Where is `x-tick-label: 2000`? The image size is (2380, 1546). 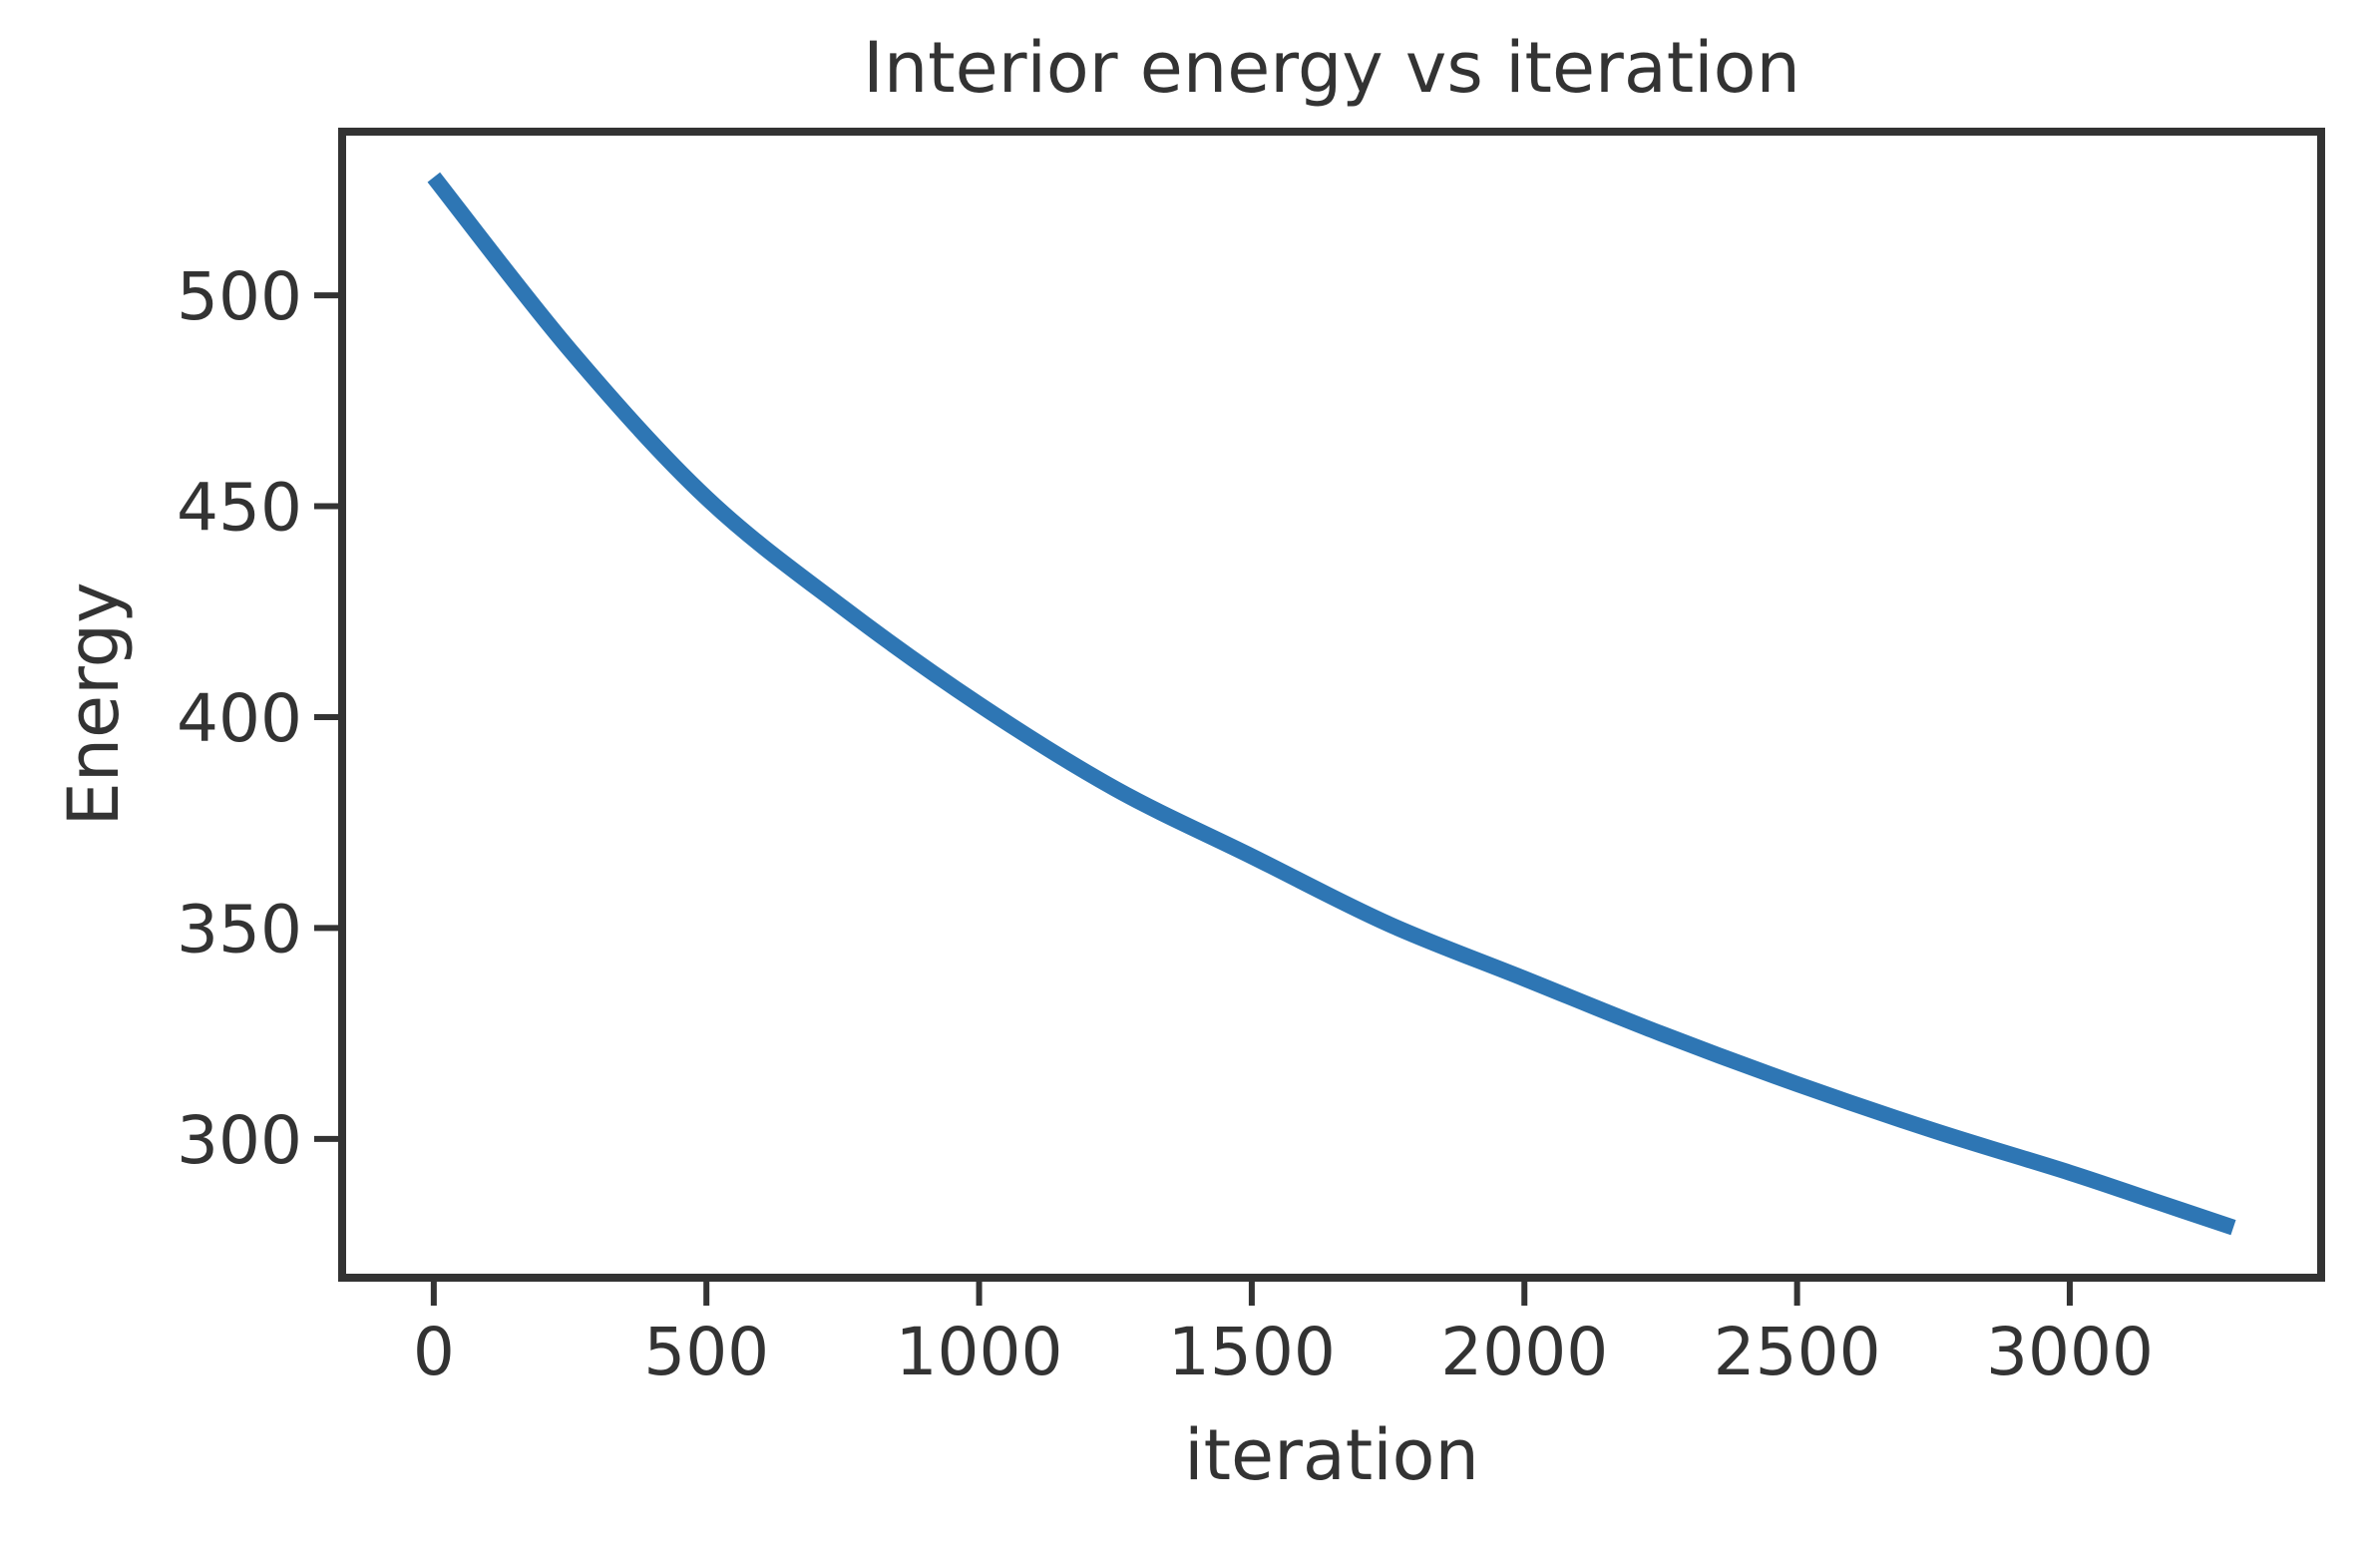
x-tick-label: 2000 is located at coordinates (1524, 1352).